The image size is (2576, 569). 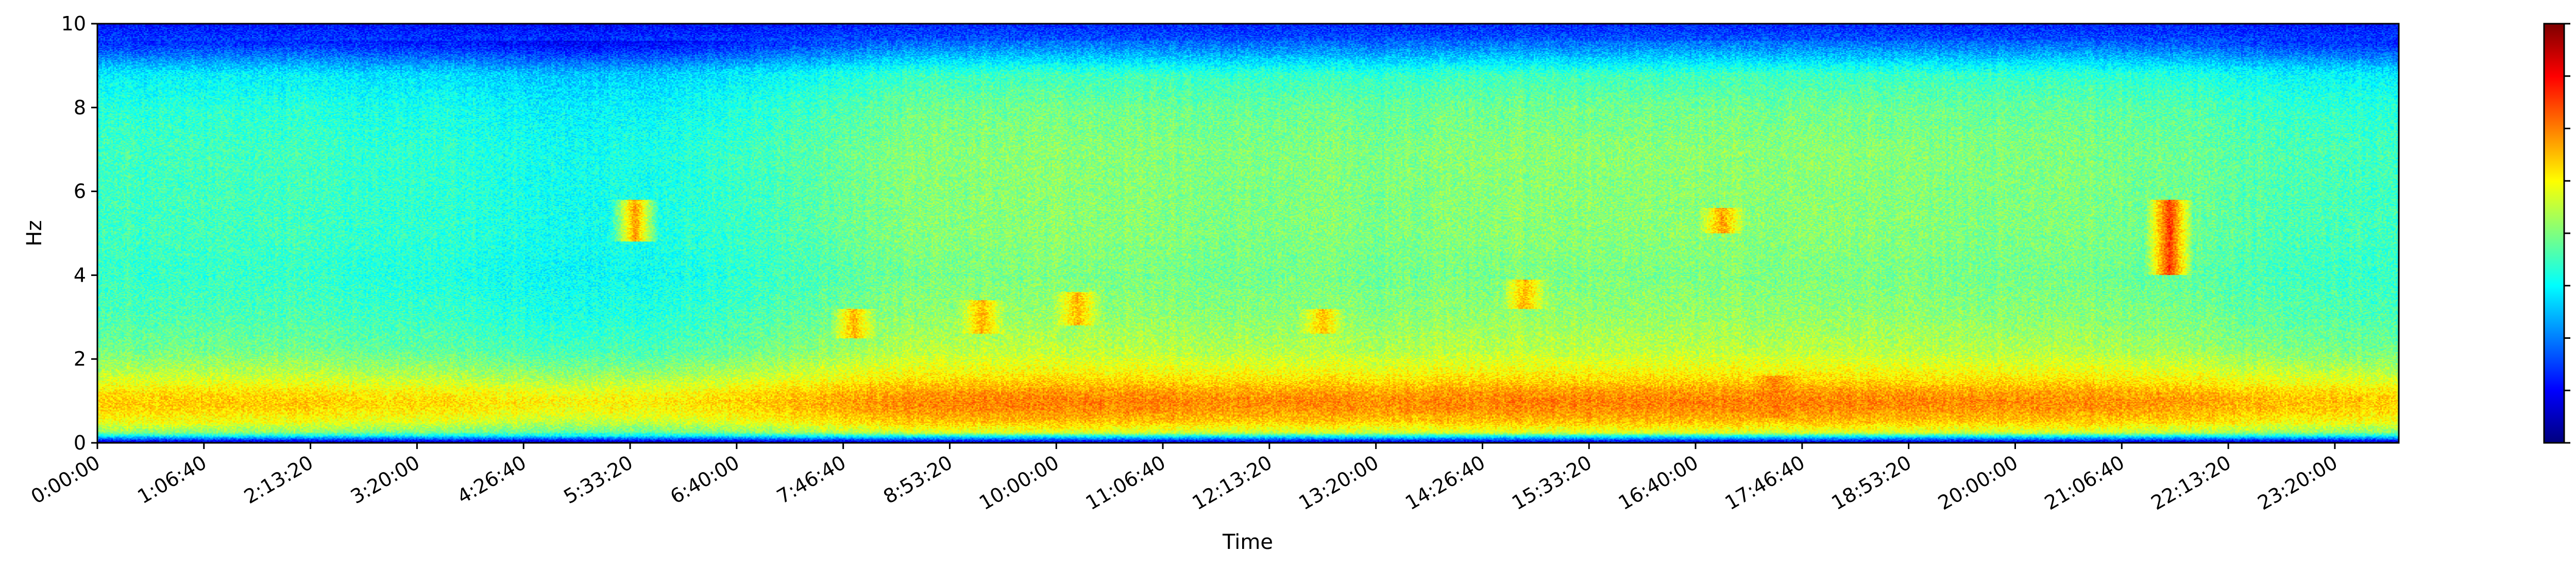 What do you see at coordinates (35, 233) in the screenshot?
I see `y-axis-label: Hz` at bounding box center [35, 233].